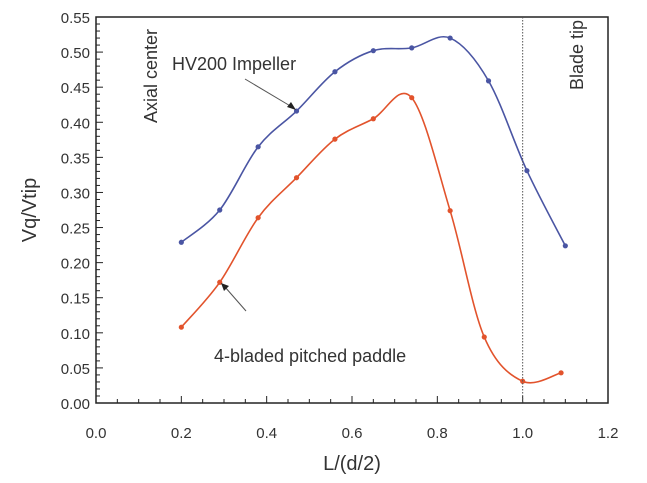  What do you see at coordinates (30, 210) in the screenshot?
I see `y-axis-label: Vq/Vtip` at bounding box center [30, 210].